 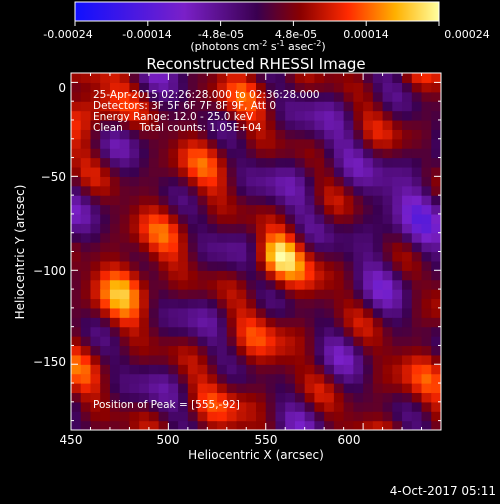 What do you see at coordinates (71, 440) in the screenshot?
I see `x-tick-label: 450` at bounding box center [71, 440].